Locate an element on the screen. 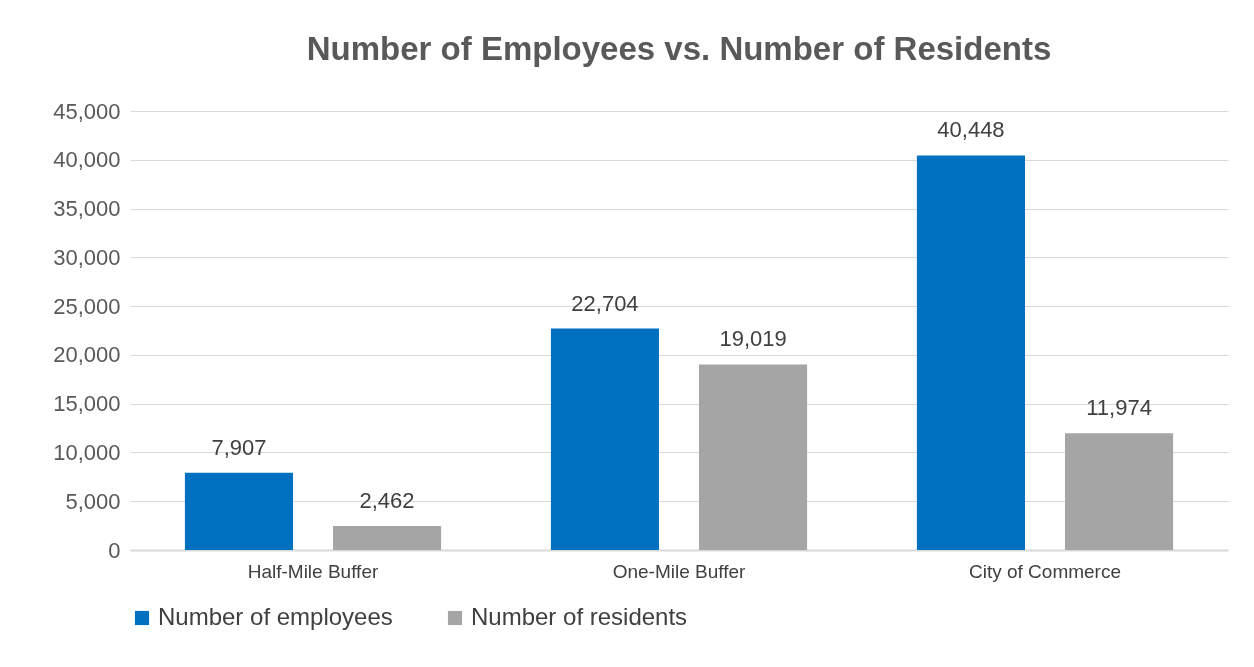  chart-title: Number of Employees vs. Number of Residents is located at coordinates (679, 48).